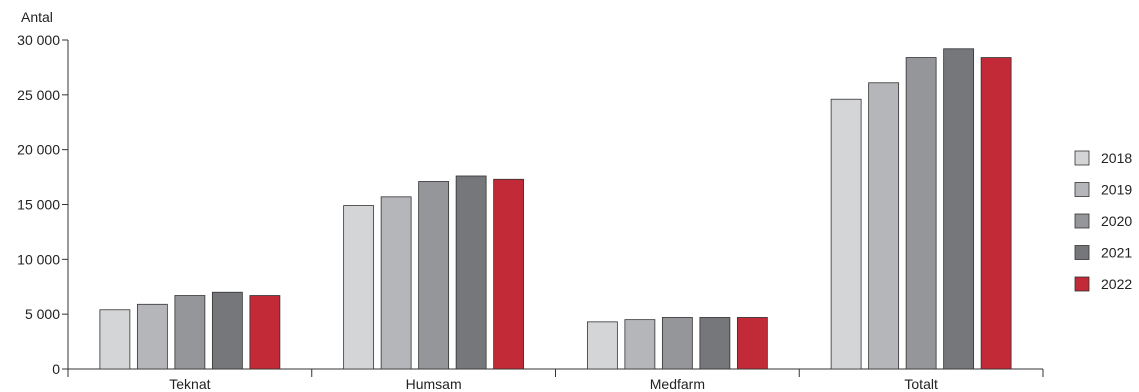  What do you see at coordinates (265, 332) in the screenshot?
I see `bar-teknat-2022` at bounding box center [265, 332].